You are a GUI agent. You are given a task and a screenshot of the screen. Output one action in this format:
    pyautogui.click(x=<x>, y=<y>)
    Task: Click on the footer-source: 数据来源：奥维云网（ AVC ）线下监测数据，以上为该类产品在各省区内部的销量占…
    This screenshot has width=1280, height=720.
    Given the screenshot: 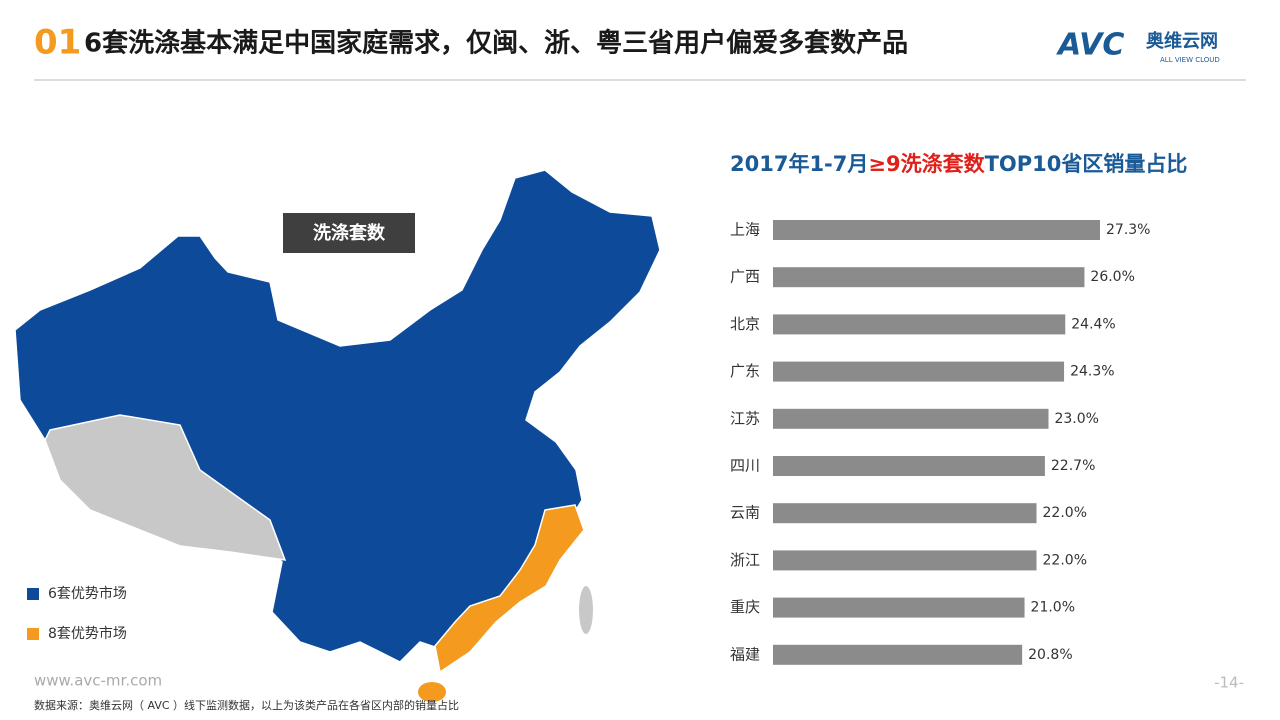 What is the action you would take?
    pyautogui.click(x=246, y=705)
    